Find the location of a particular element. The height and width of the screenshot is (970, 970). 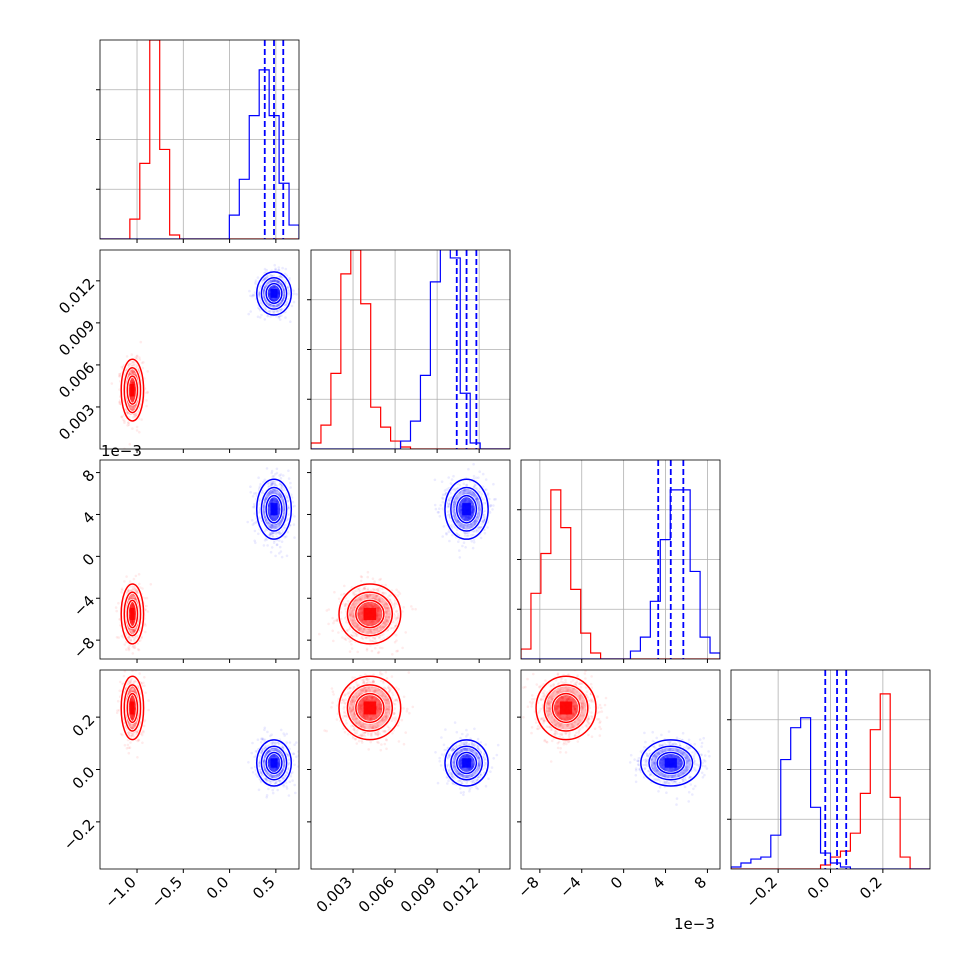

y-offset-label: 1e−3 is located at coordinates (121, 451).